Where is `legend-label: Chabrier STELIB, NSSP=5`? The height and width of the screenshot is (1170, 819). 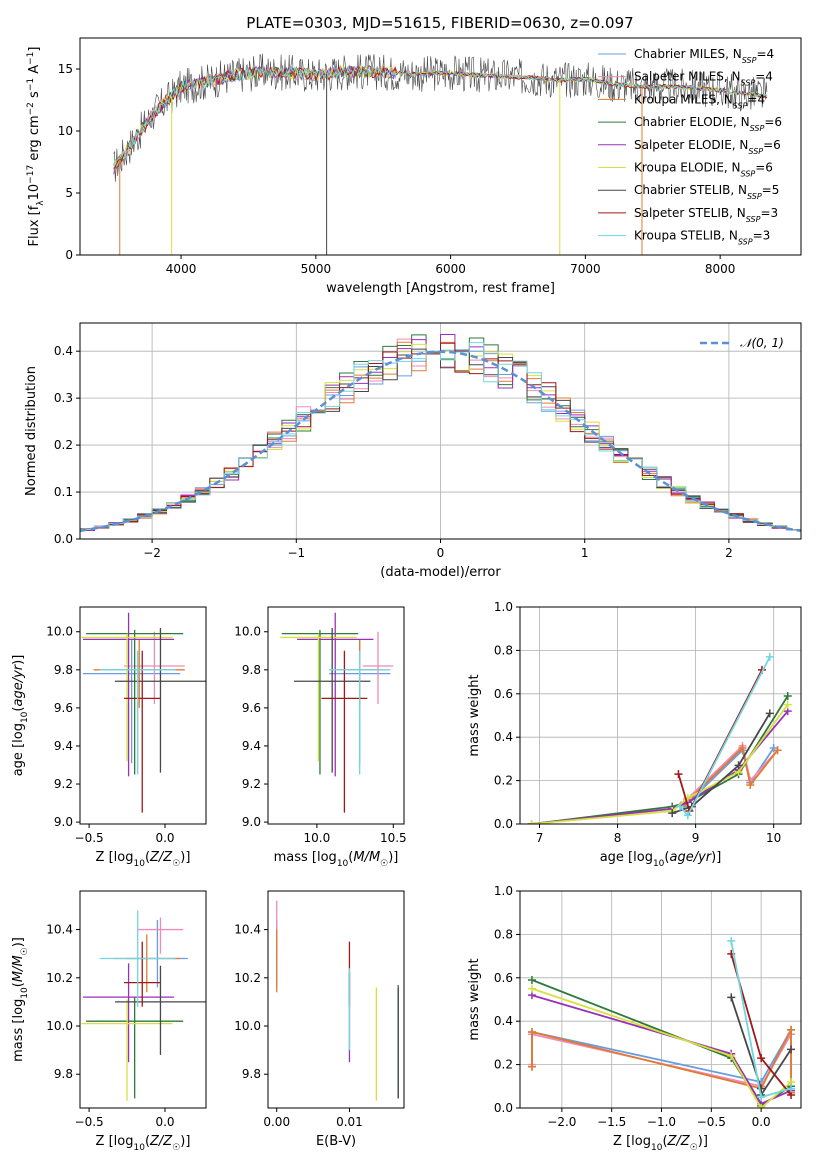 legend-label: Chabrier STELIB, NSSP=5 is located at coordinates (706, 192).